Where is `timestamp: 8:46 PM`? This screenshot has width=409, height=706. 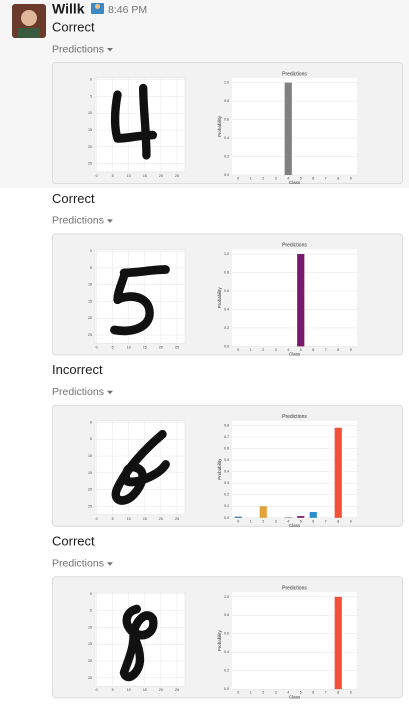 timestamp: 8:46 PM is located at coordinates (127, 10).